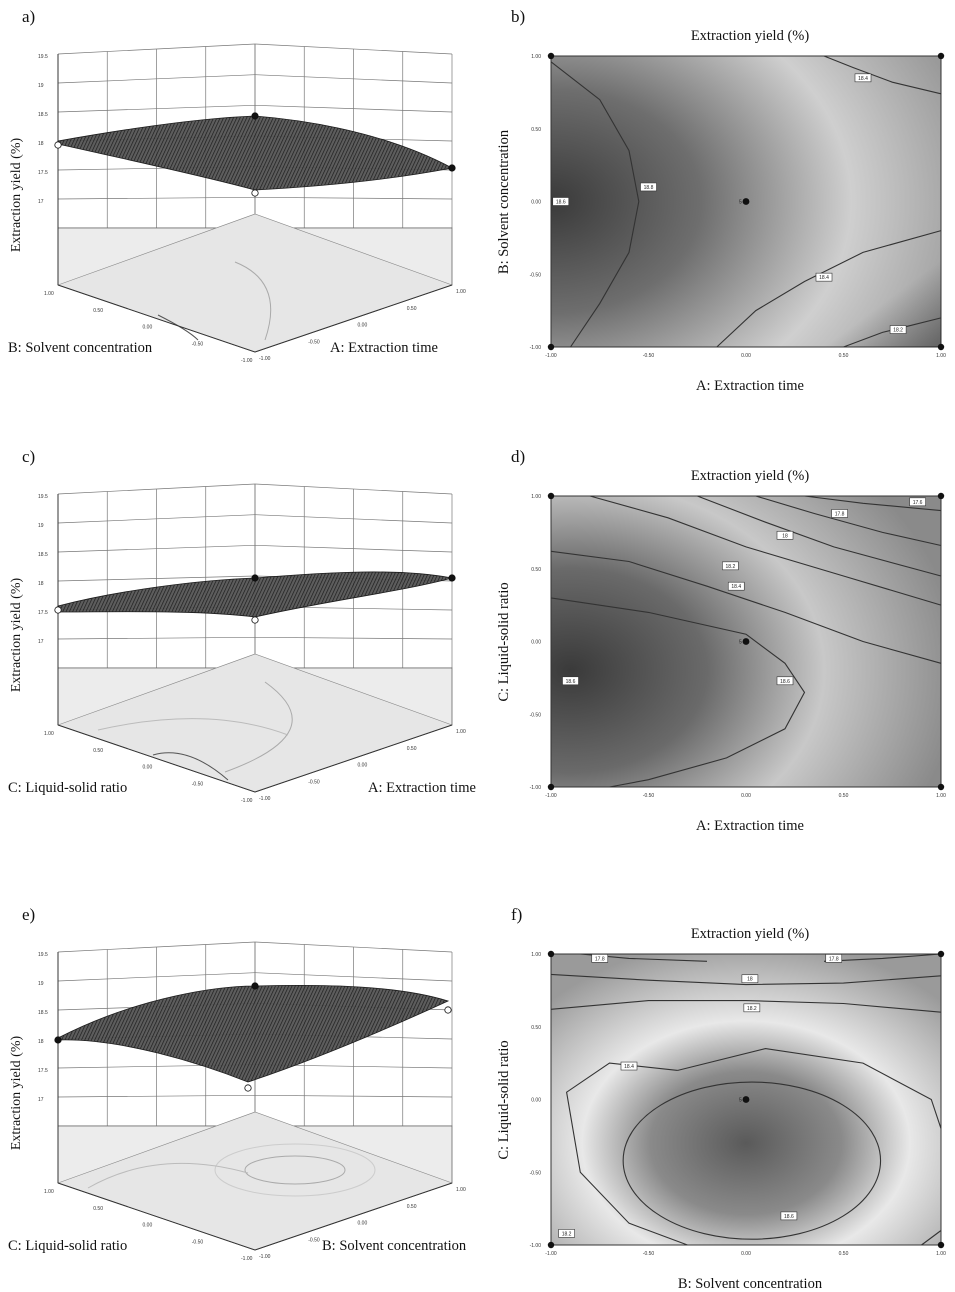 The height and width of the screenshot is (1292, 955). I want to click on y-tick-label: 0.00, so click(536, 643).